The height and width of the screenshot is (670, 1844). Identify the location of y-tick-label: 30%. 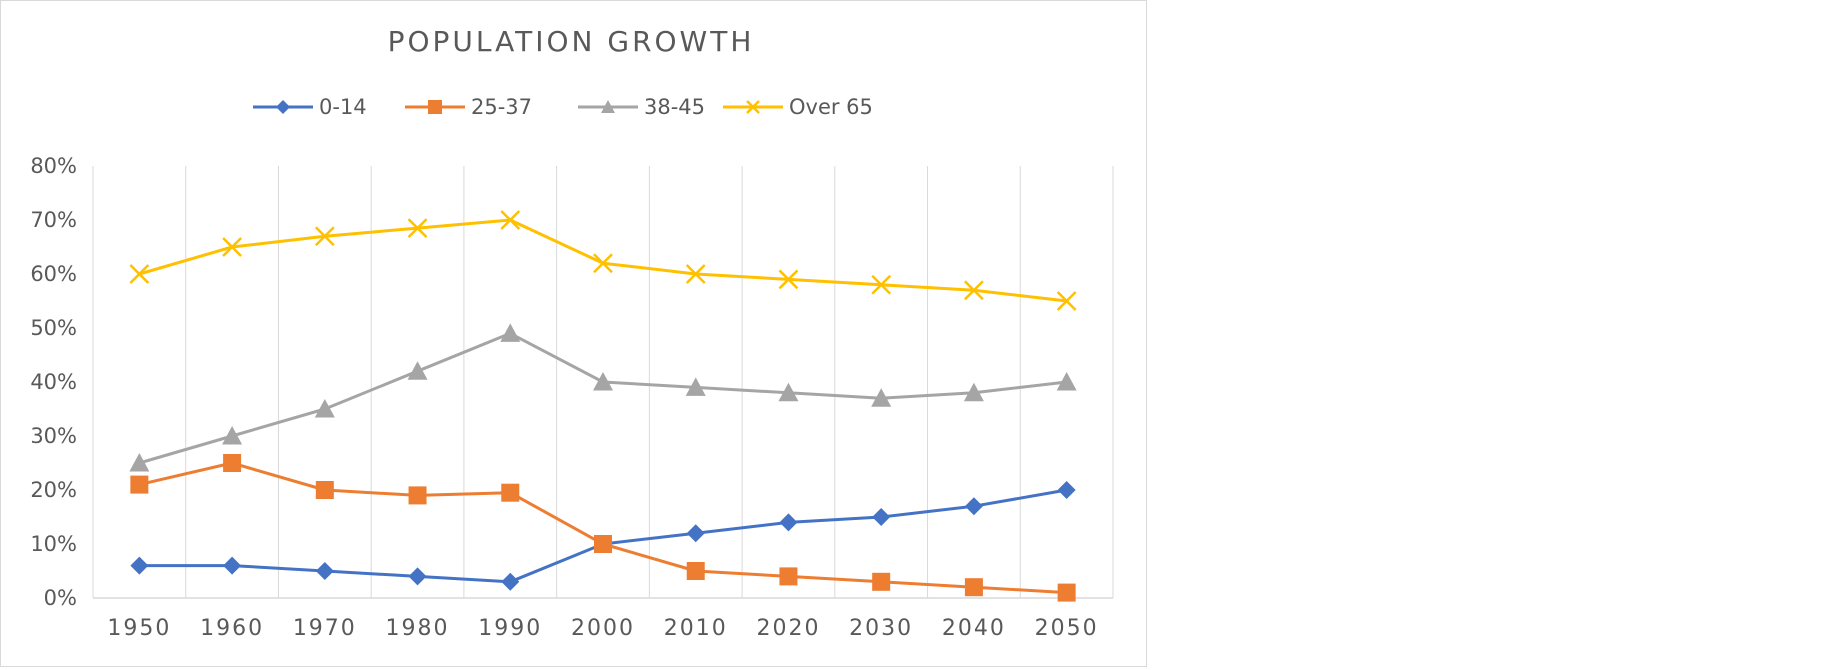
(53, 436).